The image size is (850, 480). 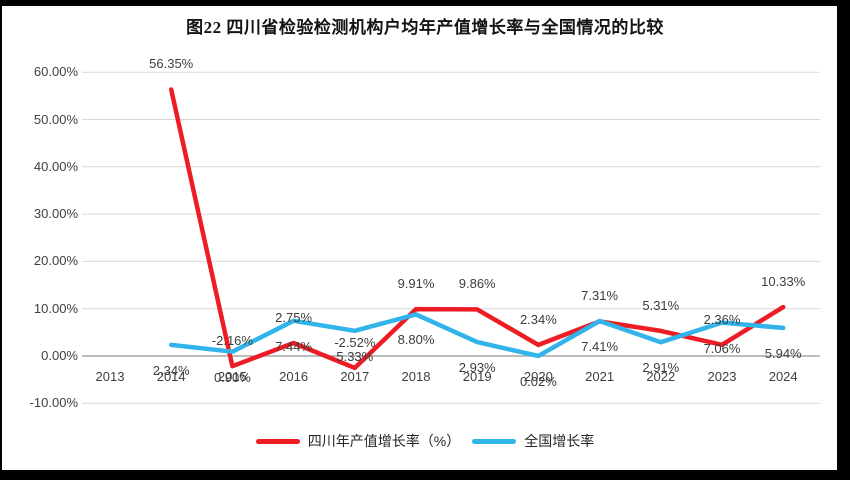 What do you see at coordinates (494, 441) in the screenshot?
I see `legend-swatch-national-icon` at bounding box center [494, 441].